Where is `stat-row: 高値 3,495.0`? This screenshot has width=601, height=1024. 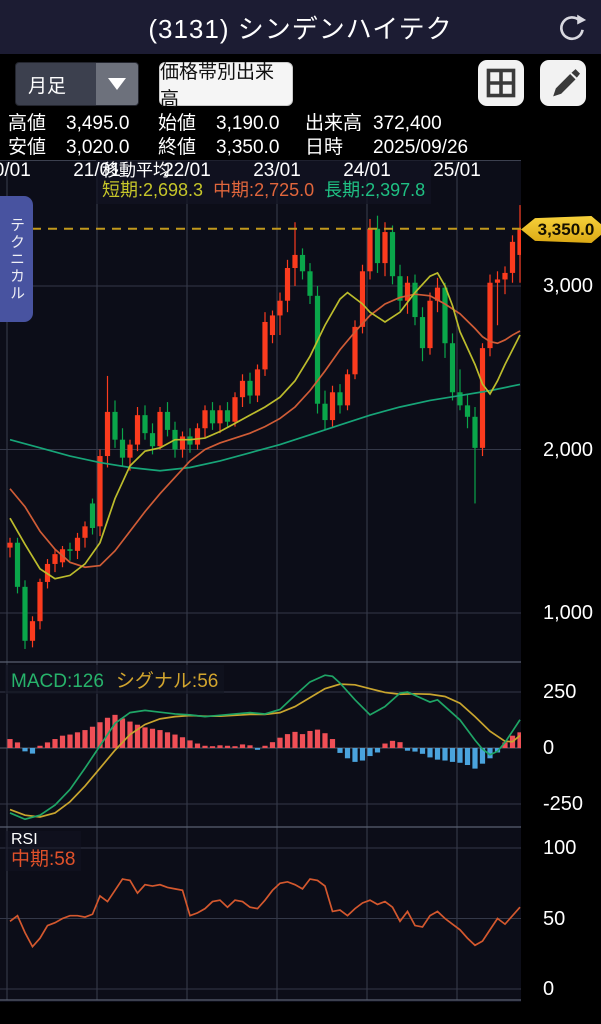
stat-row: 高値 3,495.0 is located at coordinates (83, 124).